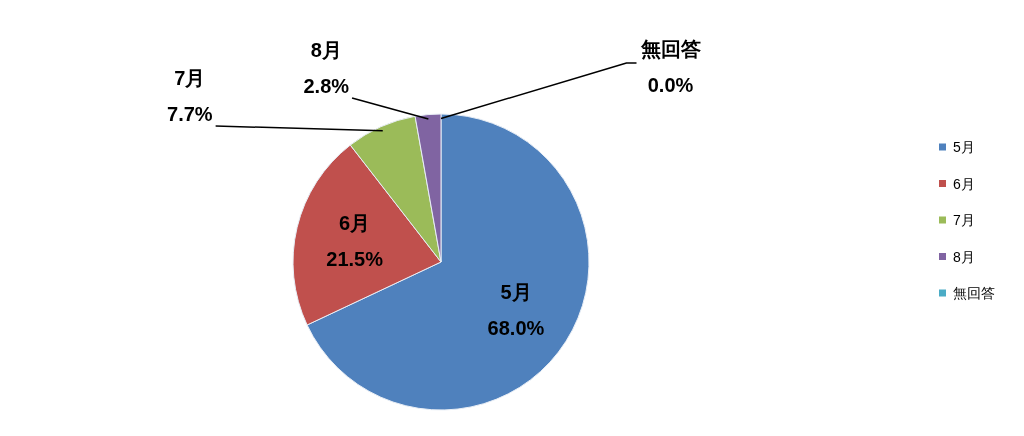 The width and height of the screenshot is (1024, 436). Describe the element at coordinates (670, 85) in the screenshot. I see `text: 0.0%` at that location.